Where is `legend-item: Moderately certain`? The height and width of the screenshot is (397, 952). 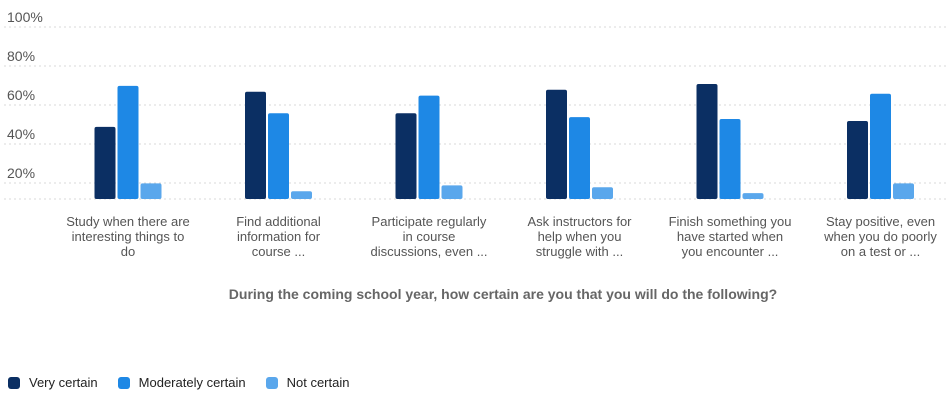
legend-item: Moderately certain is located at coordinates (181, 382).